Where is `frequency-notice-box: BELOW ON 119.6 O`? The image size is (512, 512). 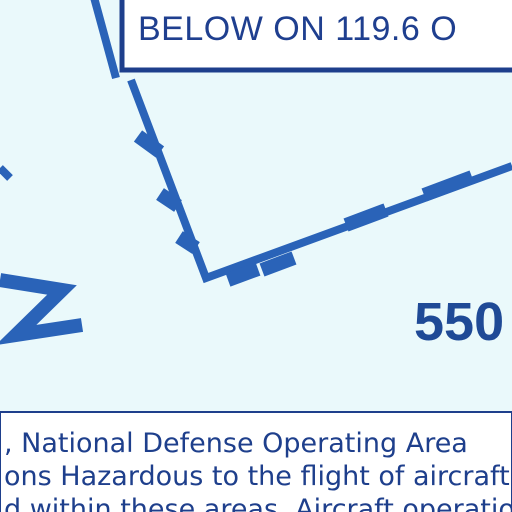 frequency-notice-box: BELOW ON 119.6 O is located at coordinates (315, 36).